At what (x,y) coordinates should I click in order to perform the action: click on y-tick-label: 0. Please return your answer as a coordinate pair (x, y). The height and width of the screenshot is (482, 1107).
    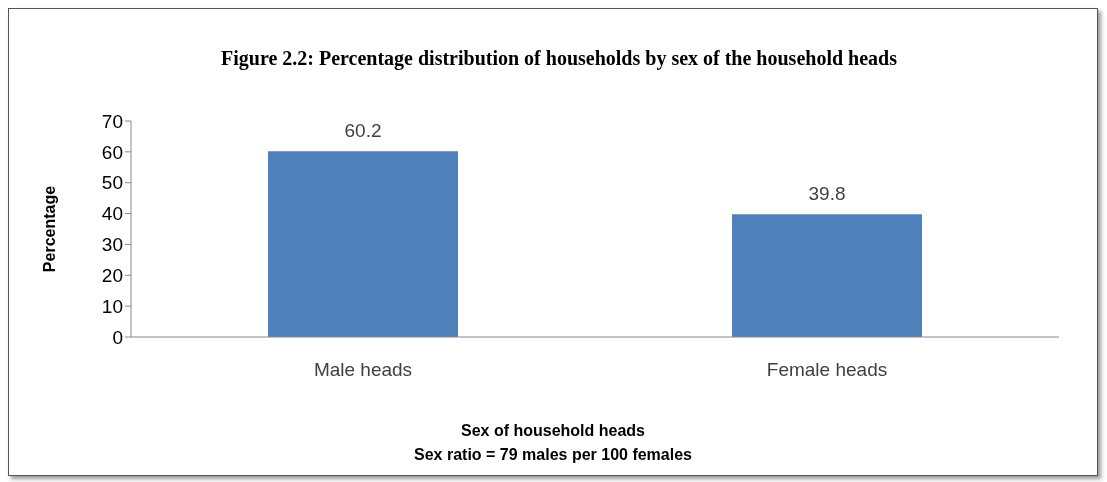
    Looking at the image, I should click on (117, 337).